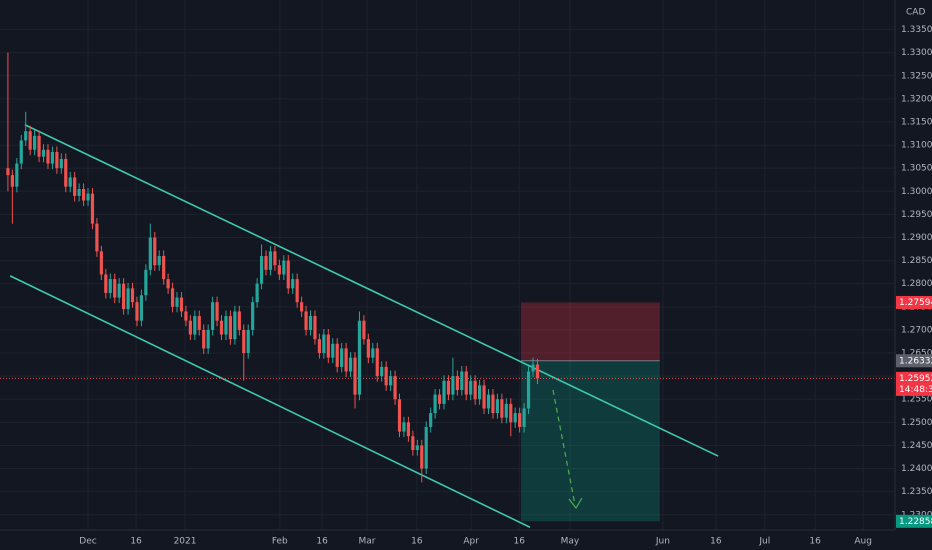 This screenshot has height=550, width=932. Describe the element at coordinates (590, 331) in the screenshot. I see `stop-zone` at that location.